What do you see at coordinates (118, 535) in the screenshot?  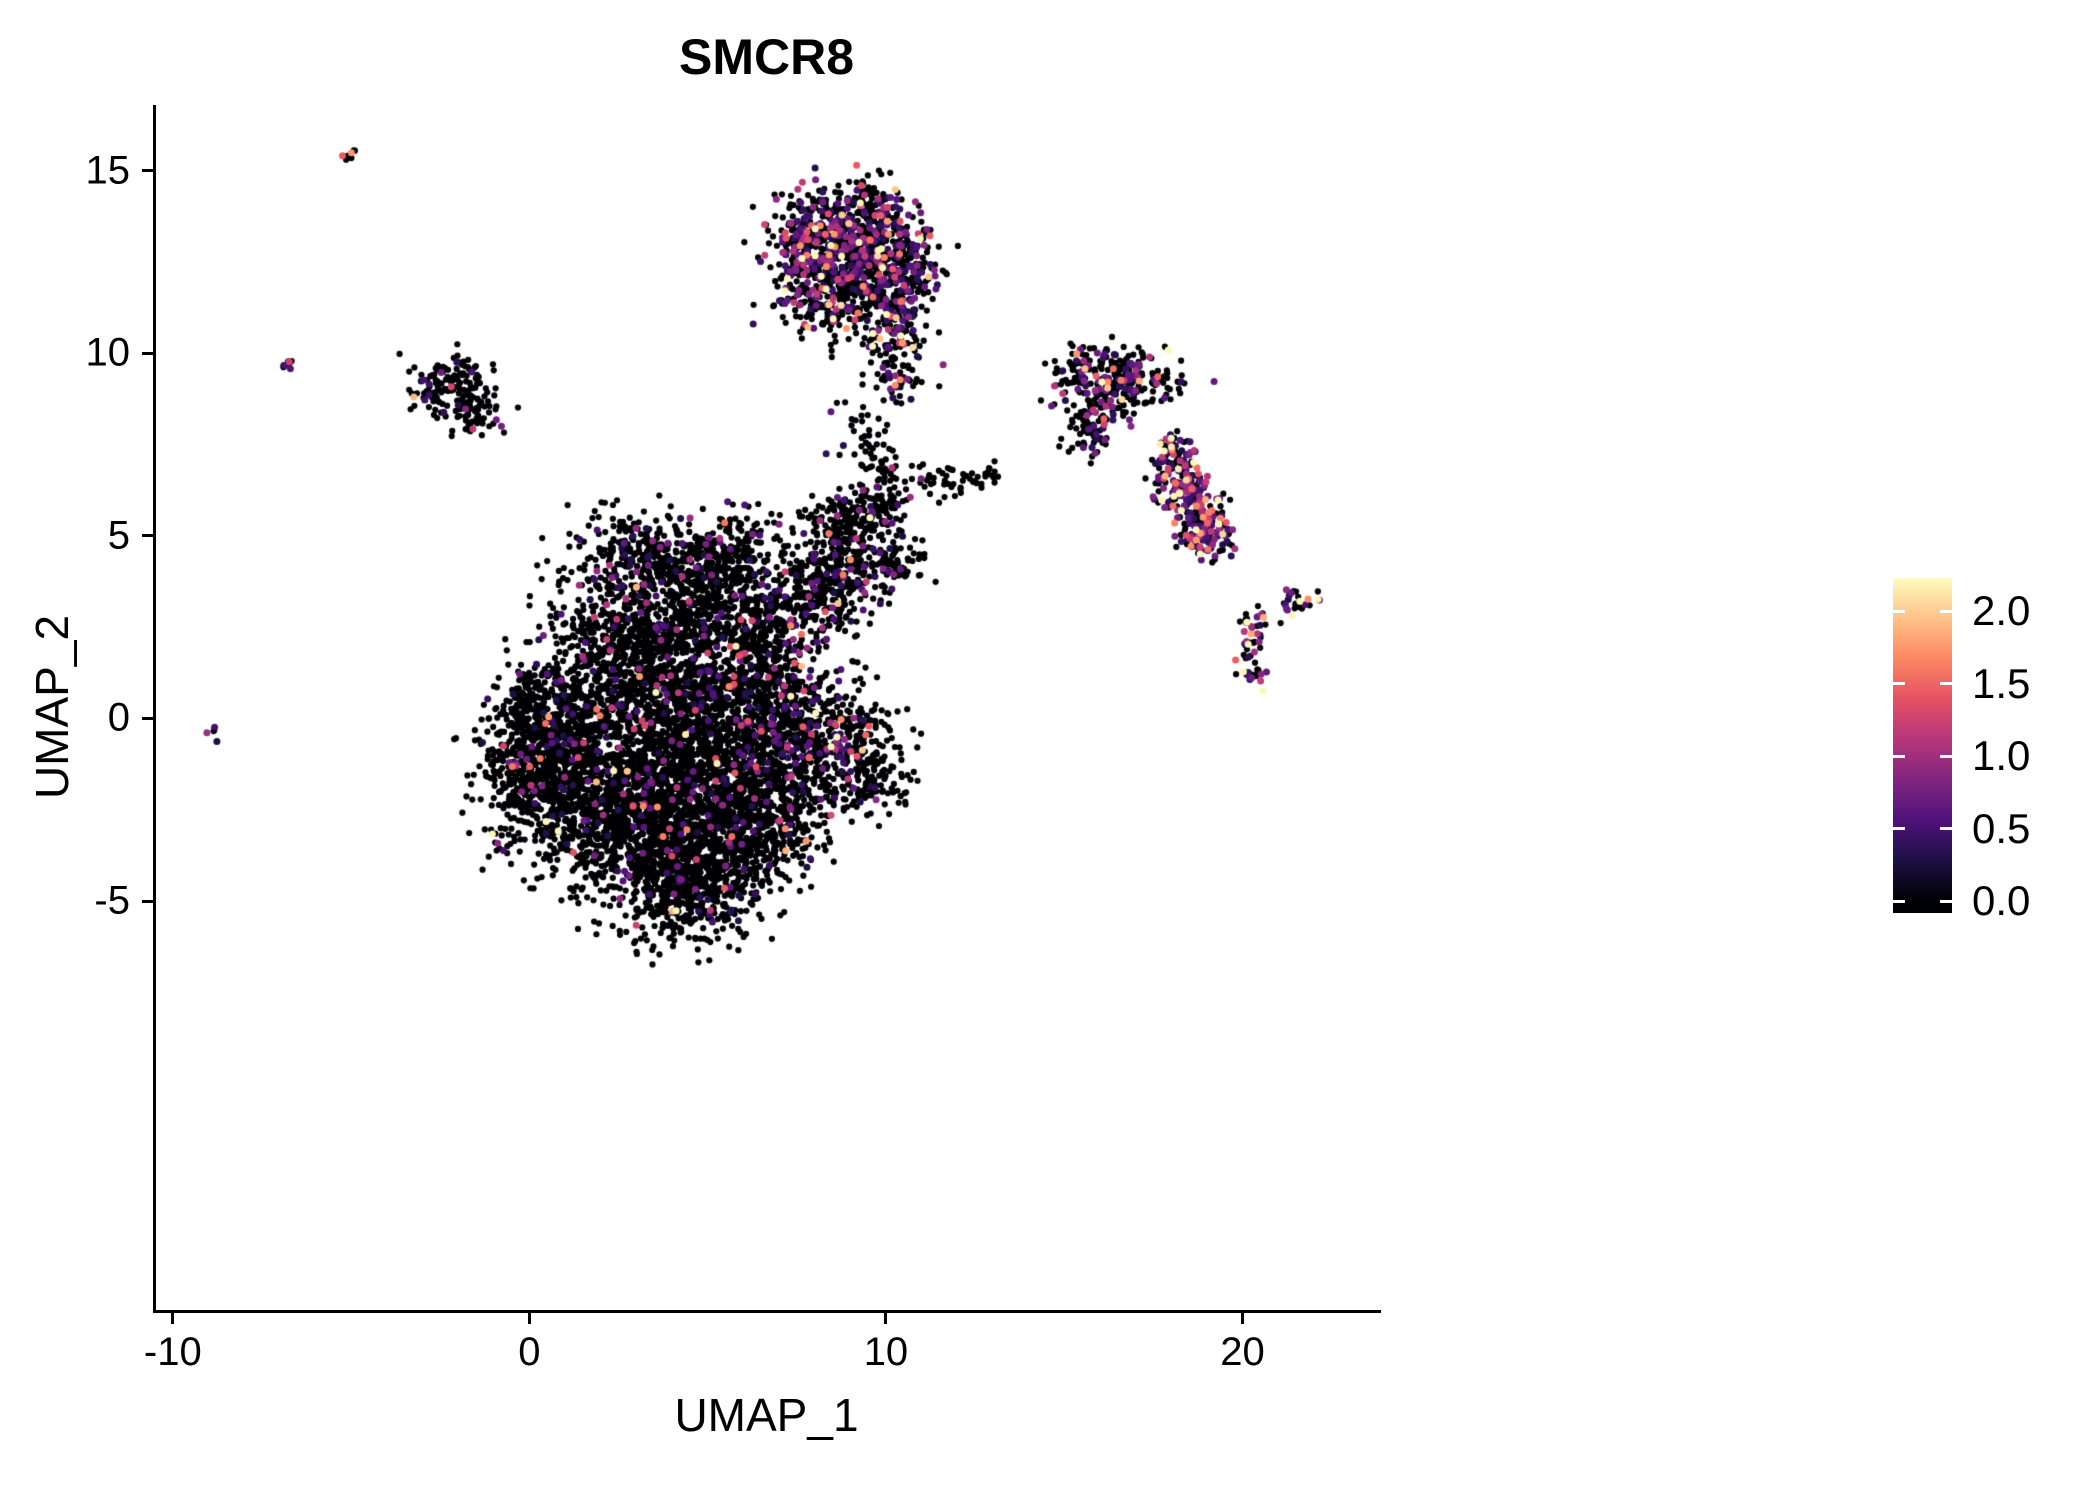 I see `y-tick-label: 5` at bounding box center [118, 535].